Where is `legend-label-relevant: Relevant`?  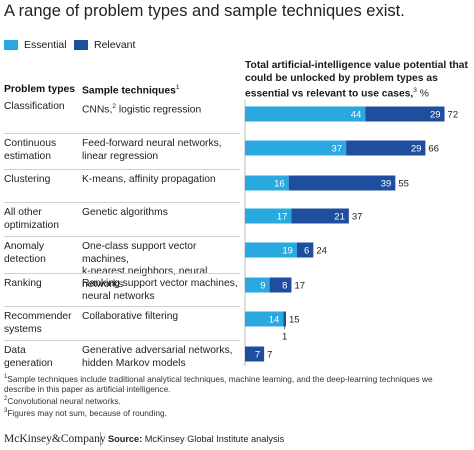 legend-label-relevant: Relevant is located at coordinates (115, 45).